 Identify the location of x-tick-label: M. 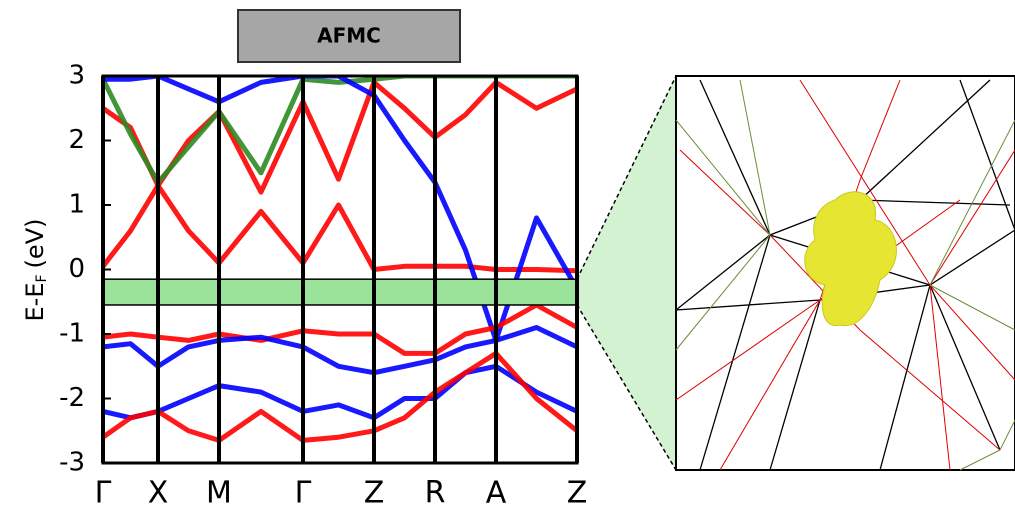
(219, 493).